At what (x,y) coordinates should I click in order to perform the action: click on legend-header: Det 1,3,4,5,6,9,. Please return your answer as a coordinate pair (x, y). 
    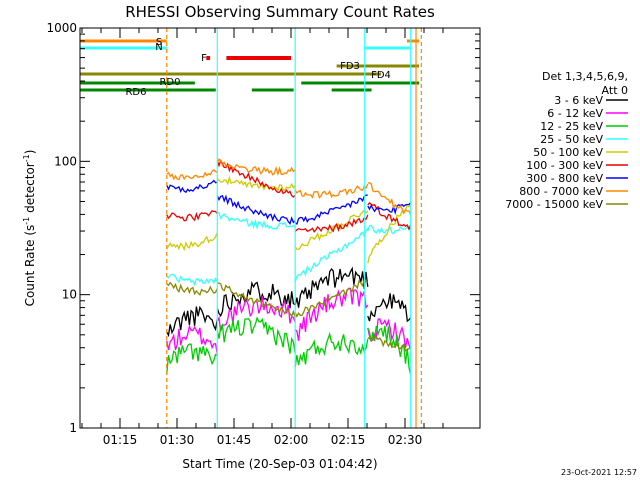
    Looking at the image, I should click on (585, 76).